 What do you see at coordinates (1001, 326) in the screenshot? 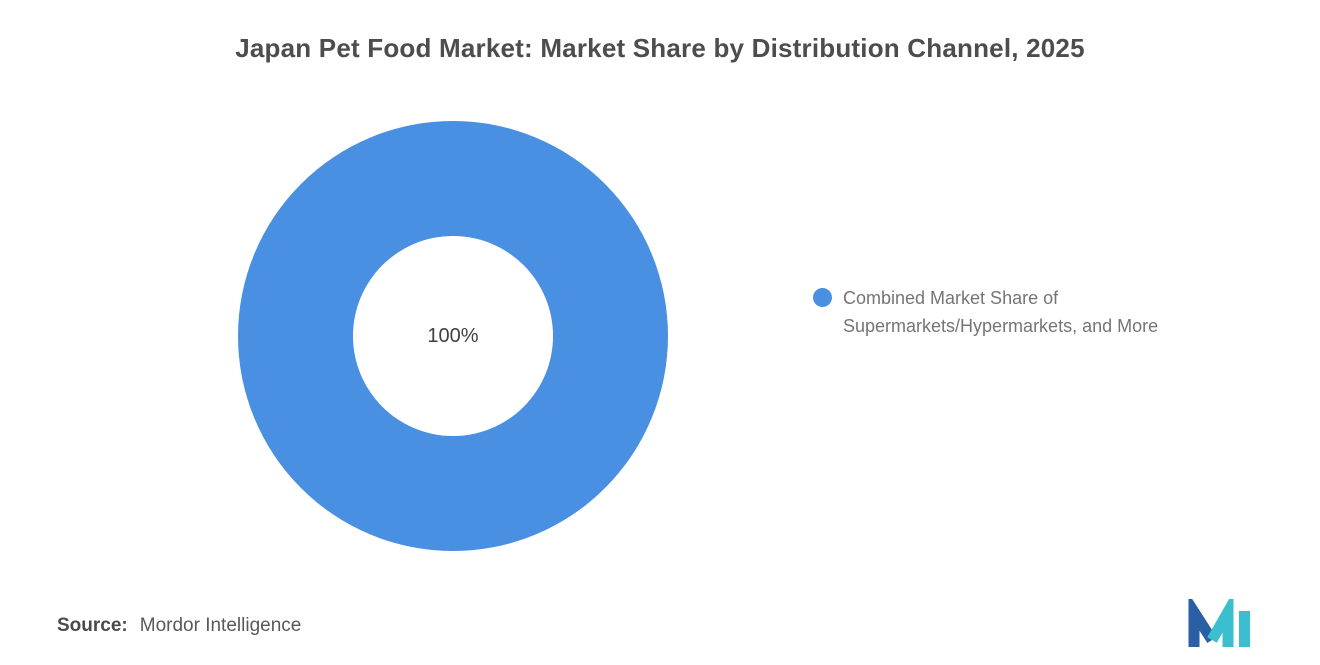
I see `legend-label-line2: Supermarkets/Hypermarkets, and More` at bounding box center [1001, 326].